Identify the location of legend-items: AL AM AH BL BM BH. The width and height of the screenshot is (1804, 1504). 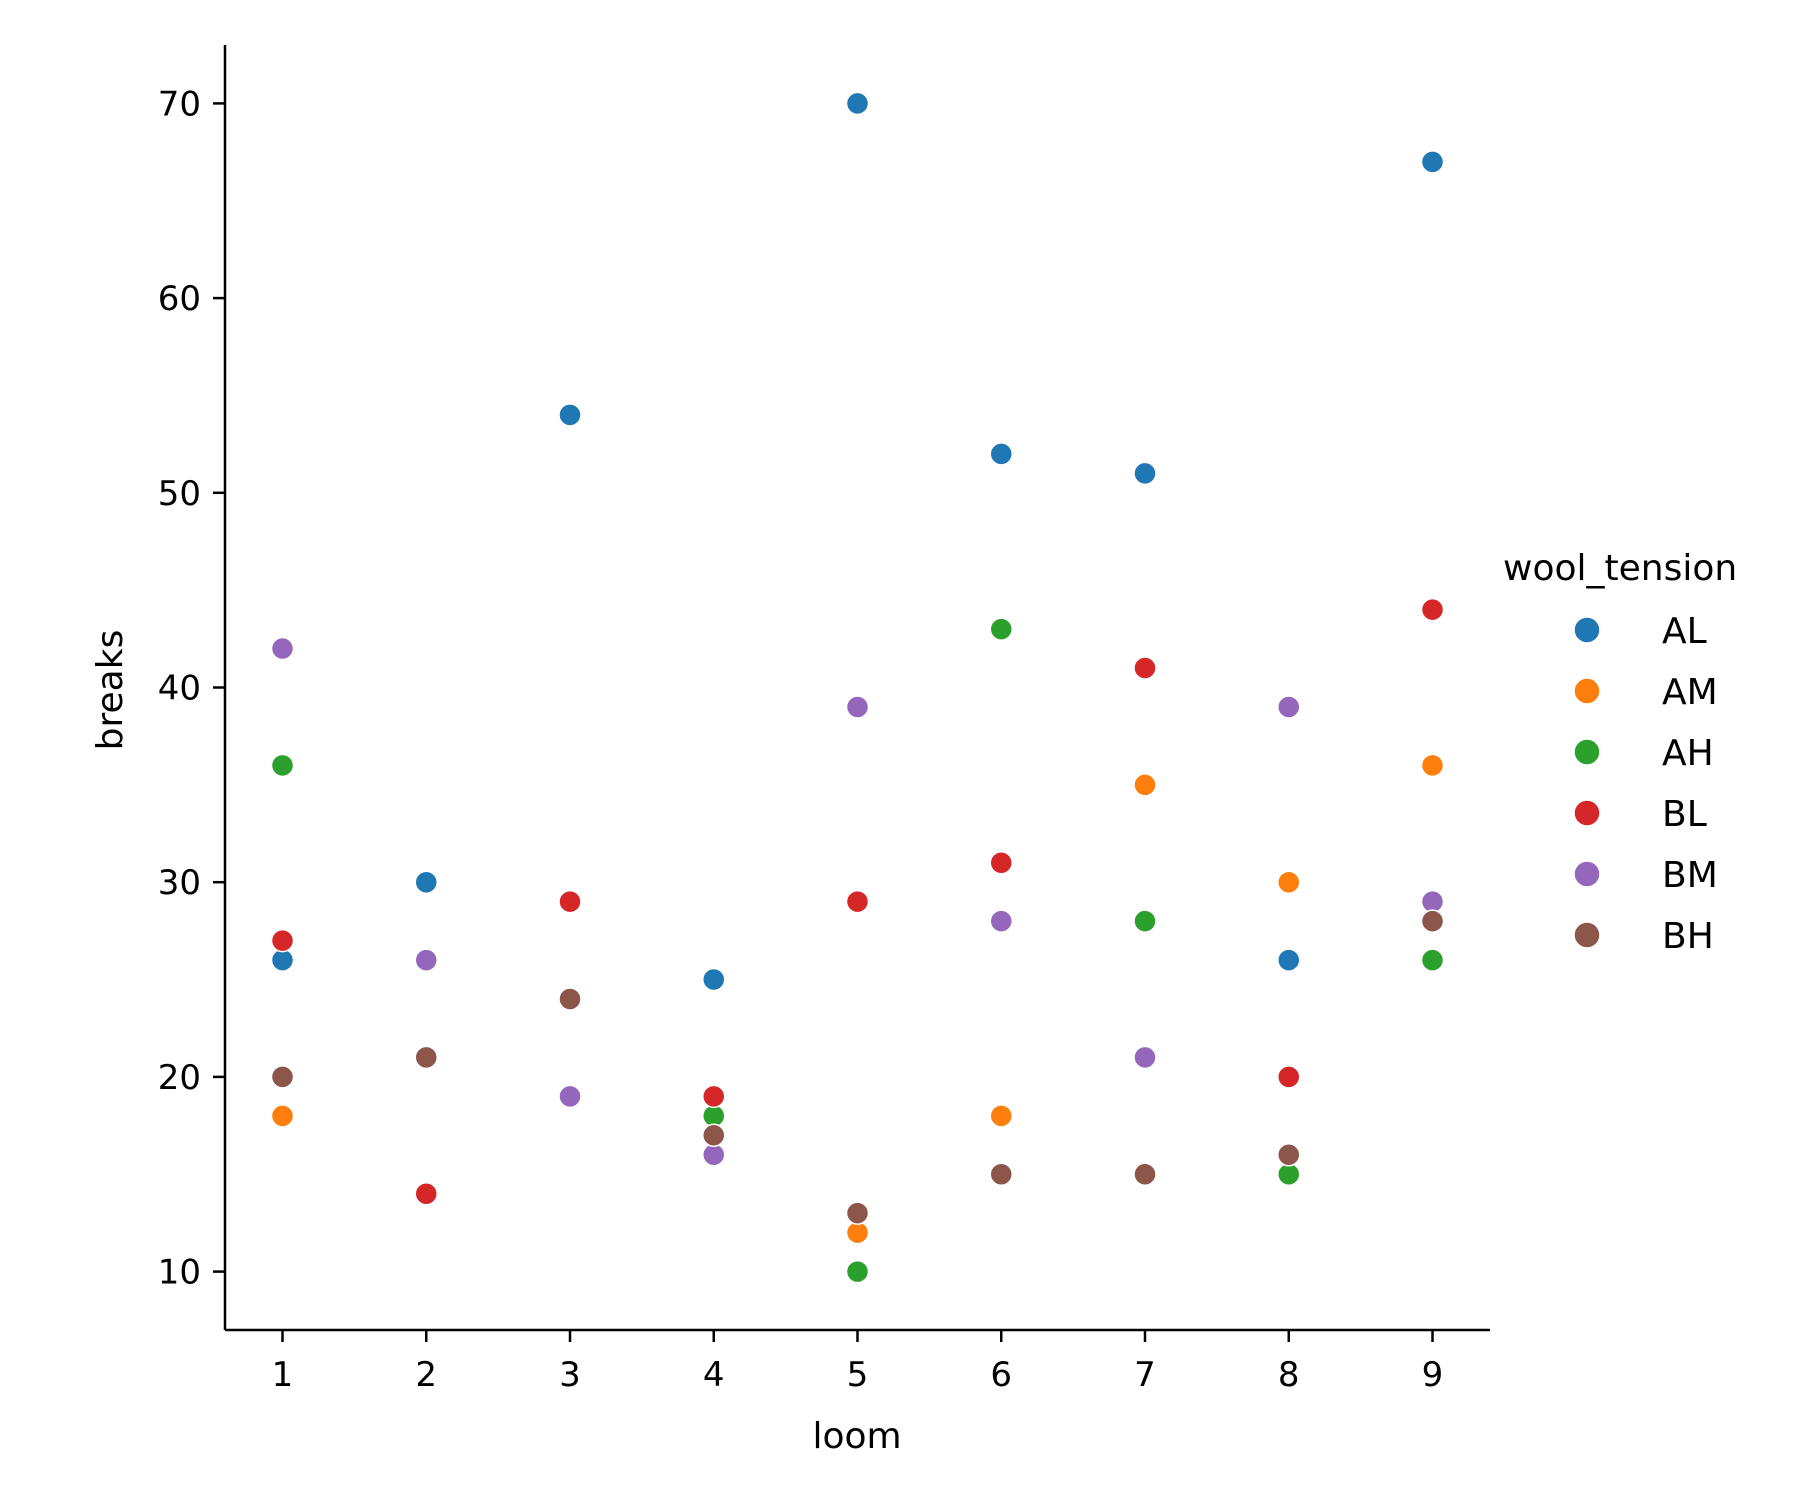
(1645, 784).